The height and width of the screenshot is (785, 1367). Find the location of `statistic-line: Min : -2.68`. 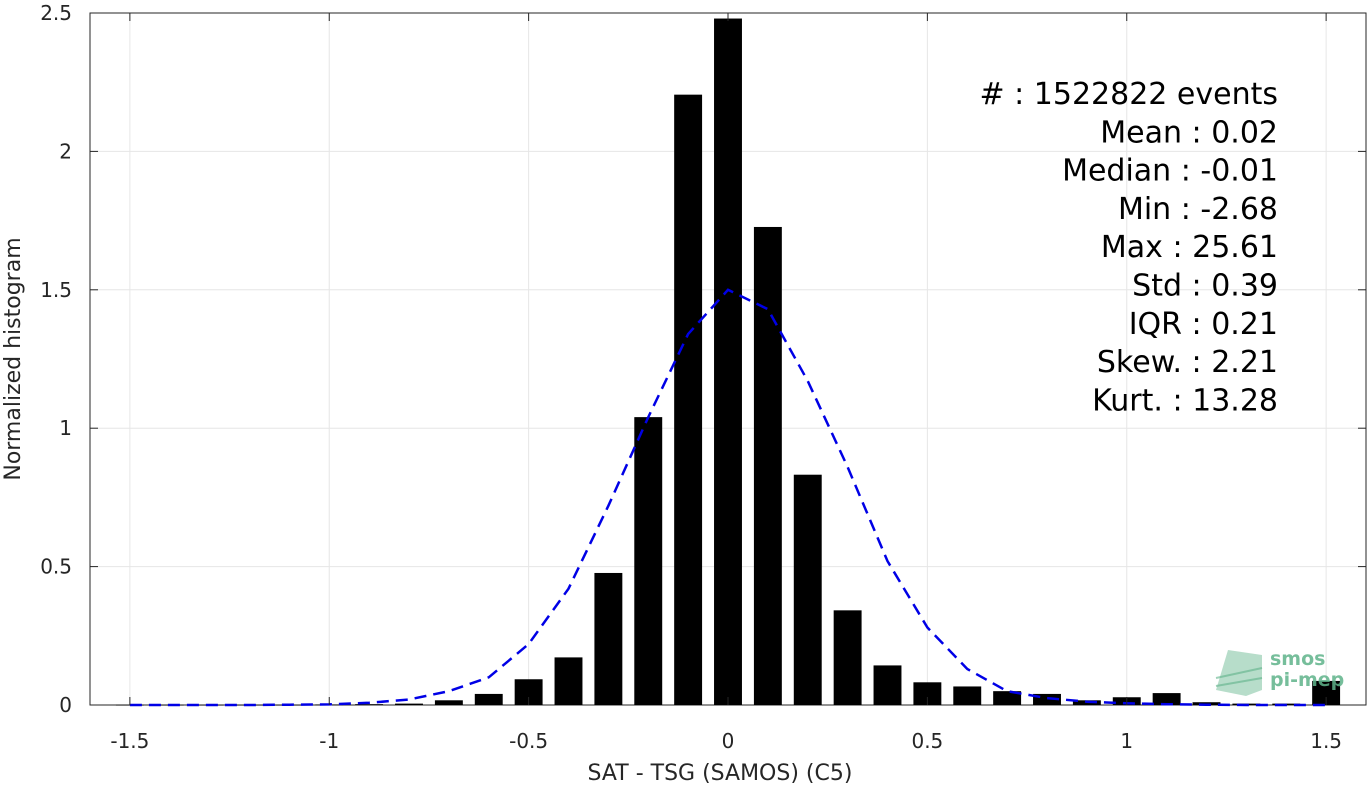

statistic-line: Min : -2.68 is located at coordinates (1198, 209).